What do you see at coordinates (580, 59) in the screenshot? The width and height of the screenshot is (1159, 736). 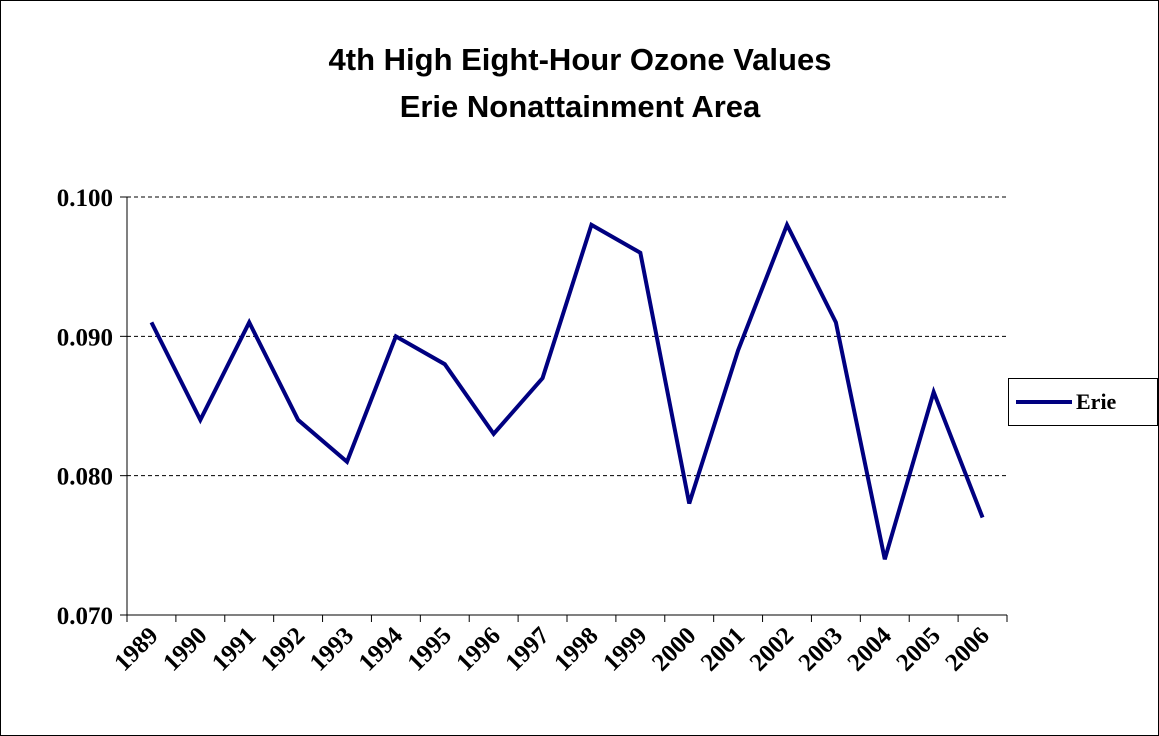 I see `chart-title: 4th High Eight-Hour Ozone Values` at bounding box center [580, 59].